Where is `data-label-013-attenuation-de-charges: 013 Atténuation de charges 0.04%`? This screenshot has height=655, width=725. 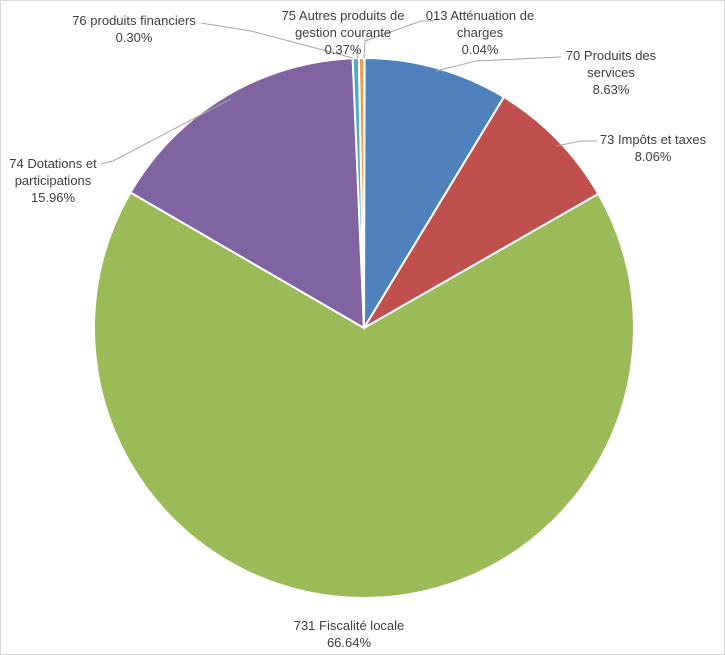 data-label-013-attenuation-de-charges: 013 Atténuation de charges 0.04% is located at coordinates (480, 32).